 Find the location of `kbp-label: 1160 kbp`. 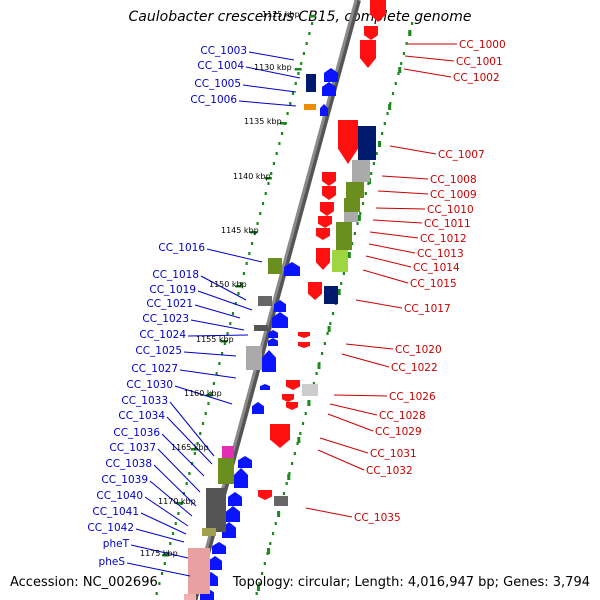

kbp-label: 1160 kbp is located at coordinates (203, 393).